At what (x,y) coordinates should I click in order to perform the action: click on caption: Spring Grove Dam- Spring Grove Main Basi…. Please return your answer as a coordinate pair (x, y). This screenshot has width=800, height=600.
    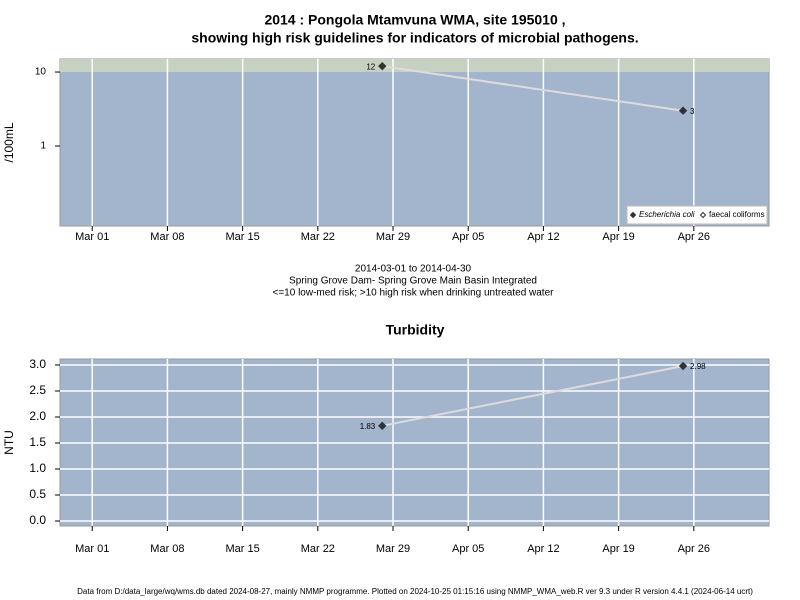
    Looking at the image, I should click on (413, 281).